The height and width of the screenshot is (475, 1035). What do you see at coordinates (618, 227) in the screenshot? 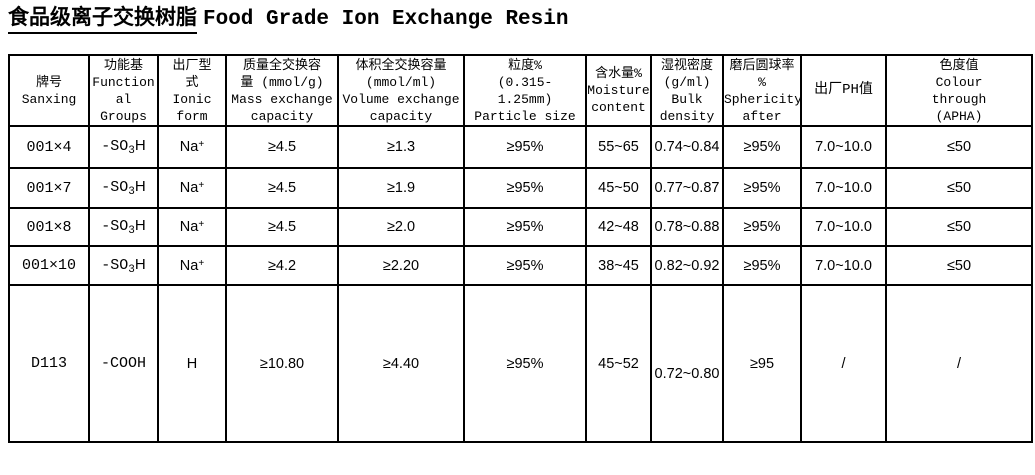
I see `cell-moisture: 42~48` at bounding box center [618, 227].